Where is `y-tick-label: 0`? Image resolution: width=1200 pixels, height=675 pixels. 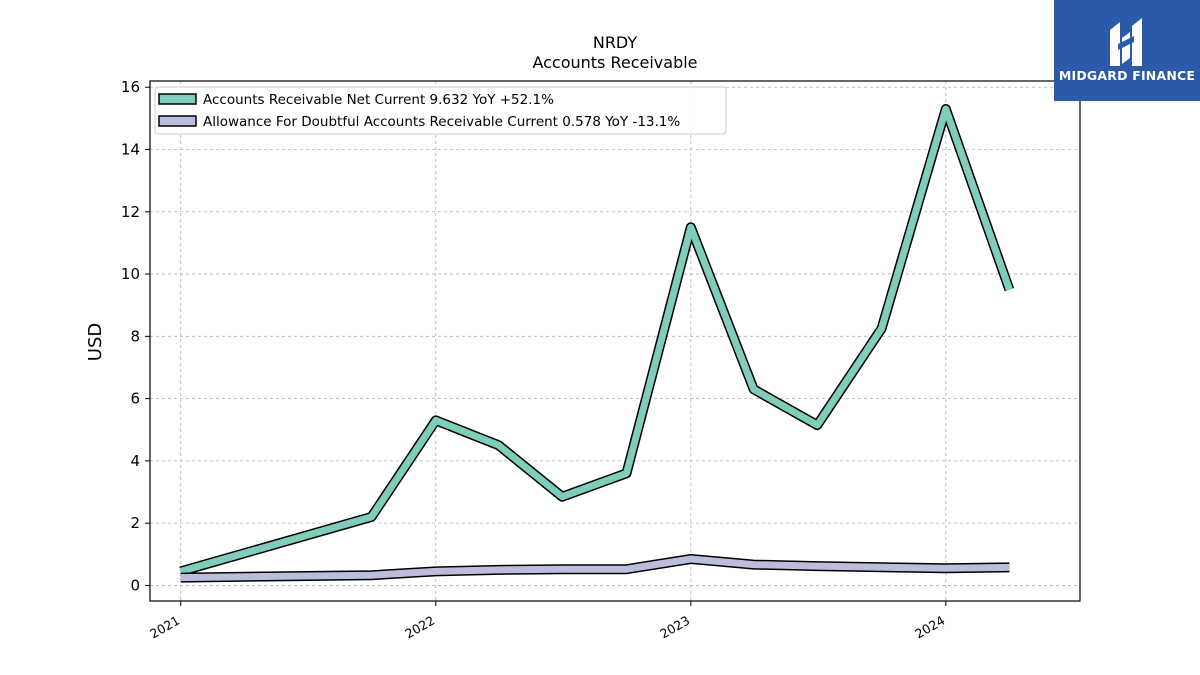
y-tick-label: 0 is located at coordinates (135, 585).